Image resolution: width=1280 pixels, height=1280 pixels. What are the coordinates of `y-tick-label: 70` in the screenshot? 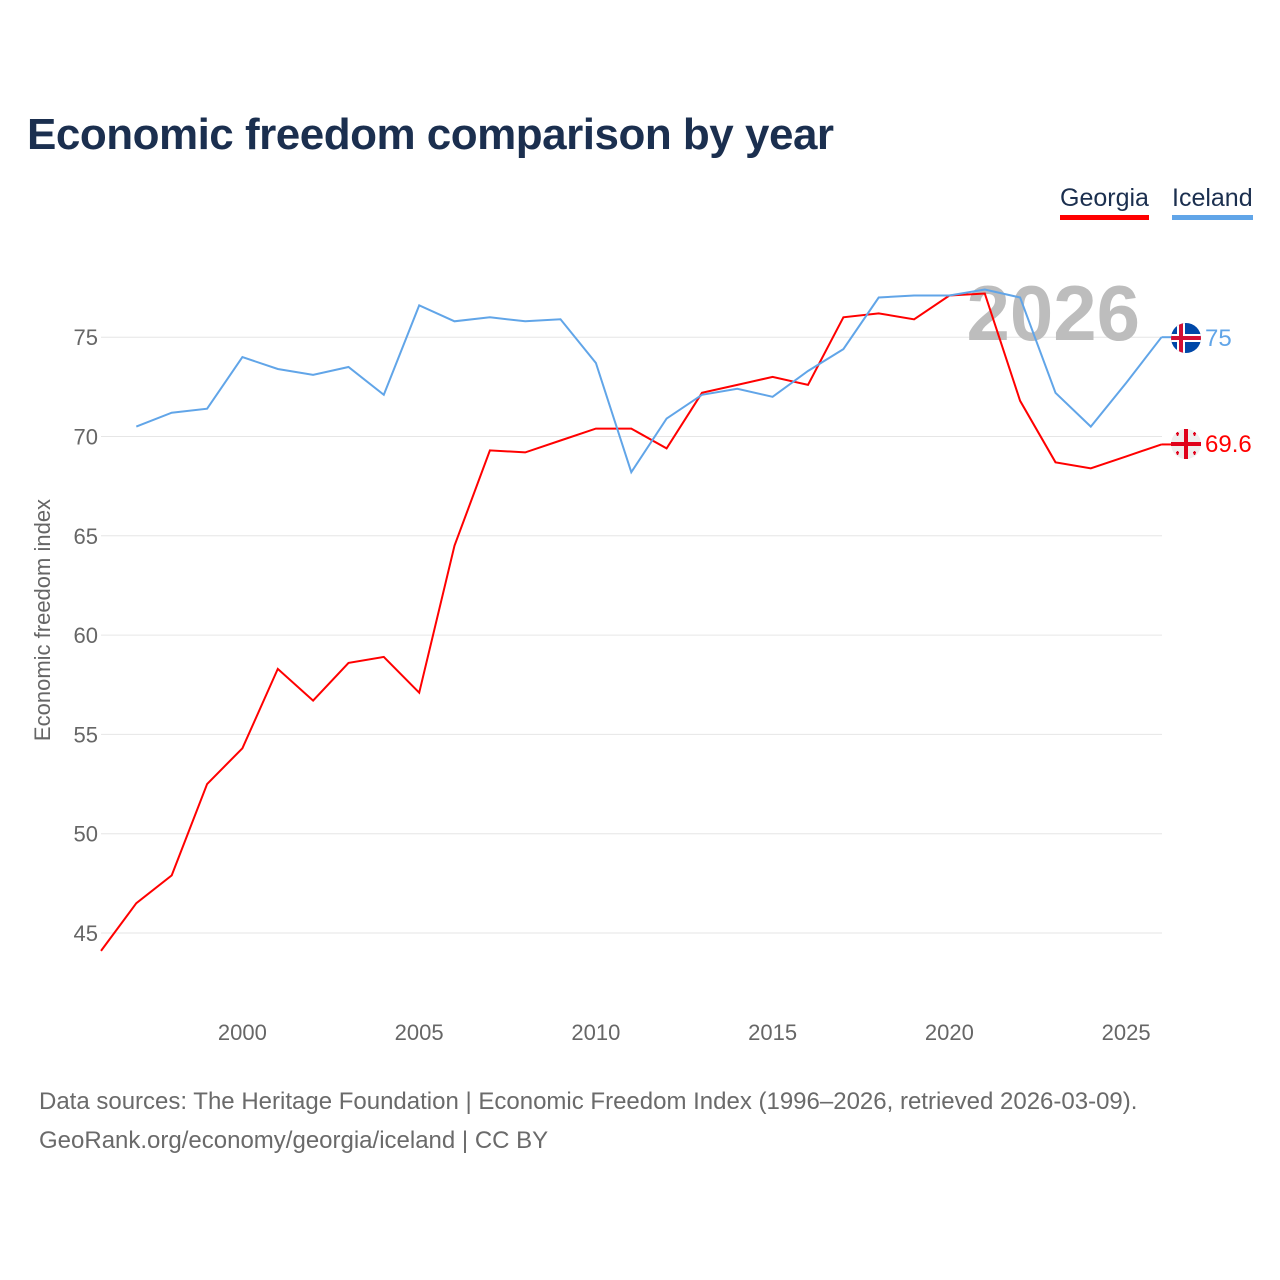 It's located at (86, 437).